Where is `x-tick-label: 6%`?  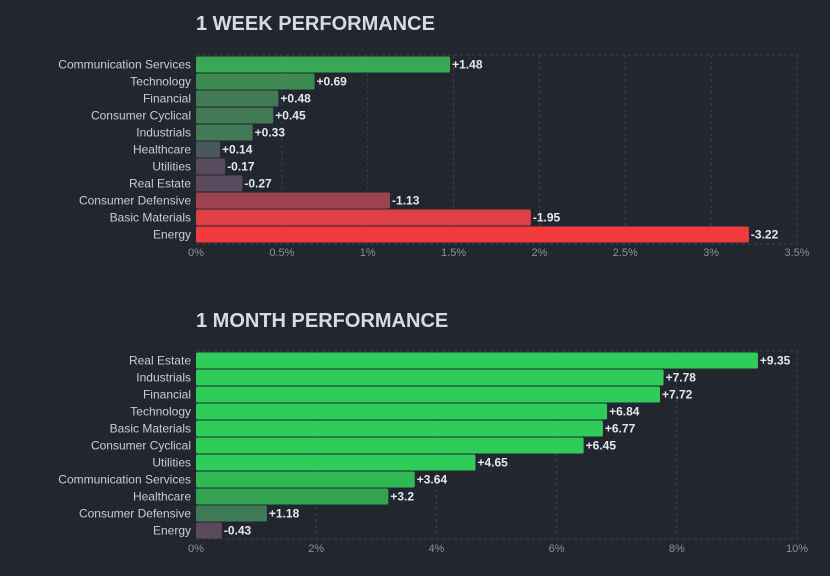
x-tick-label: 6% is located at coordinates (557, 549).